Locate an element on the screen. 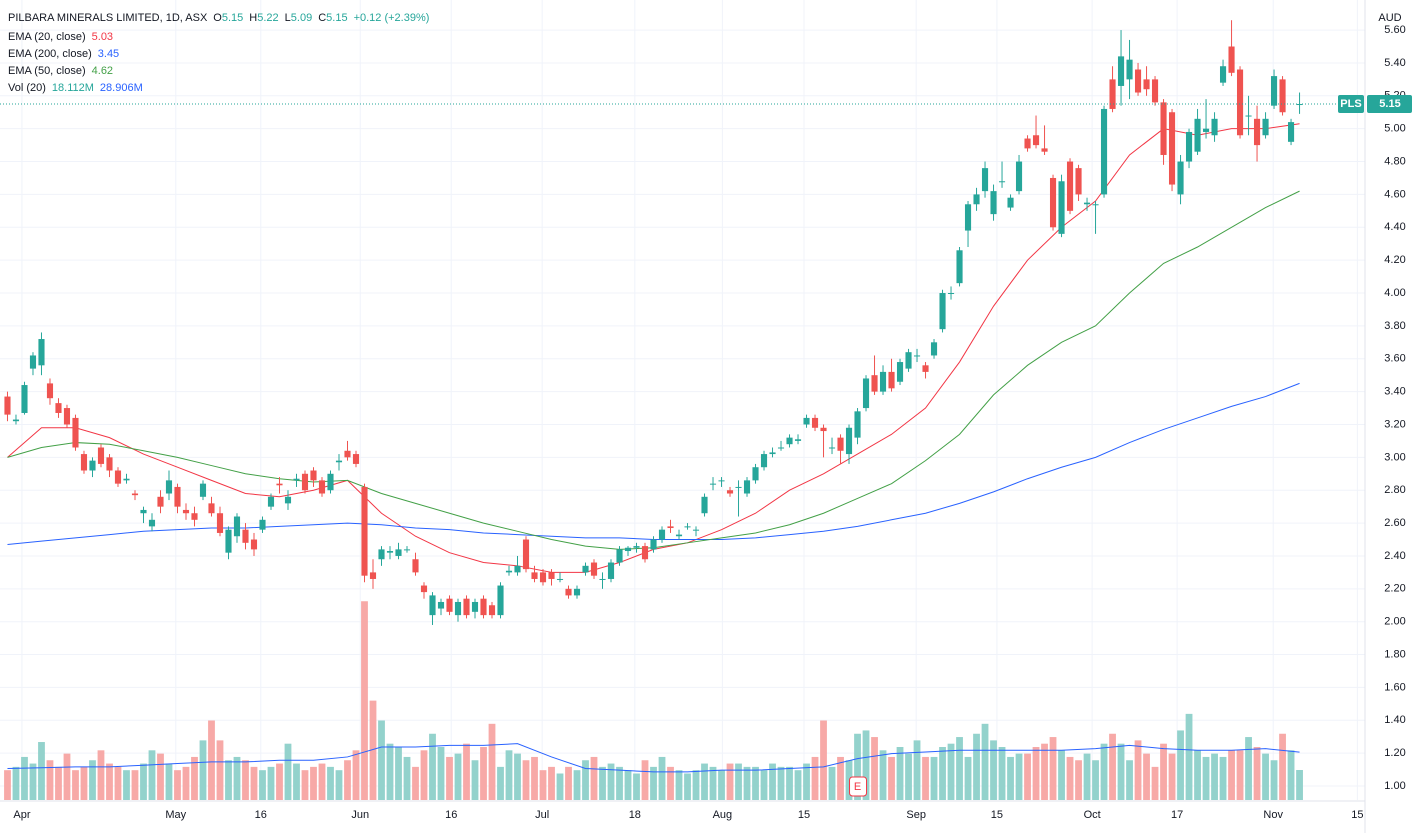  symbol-label: PLS is located at coordinates (1350, 104).